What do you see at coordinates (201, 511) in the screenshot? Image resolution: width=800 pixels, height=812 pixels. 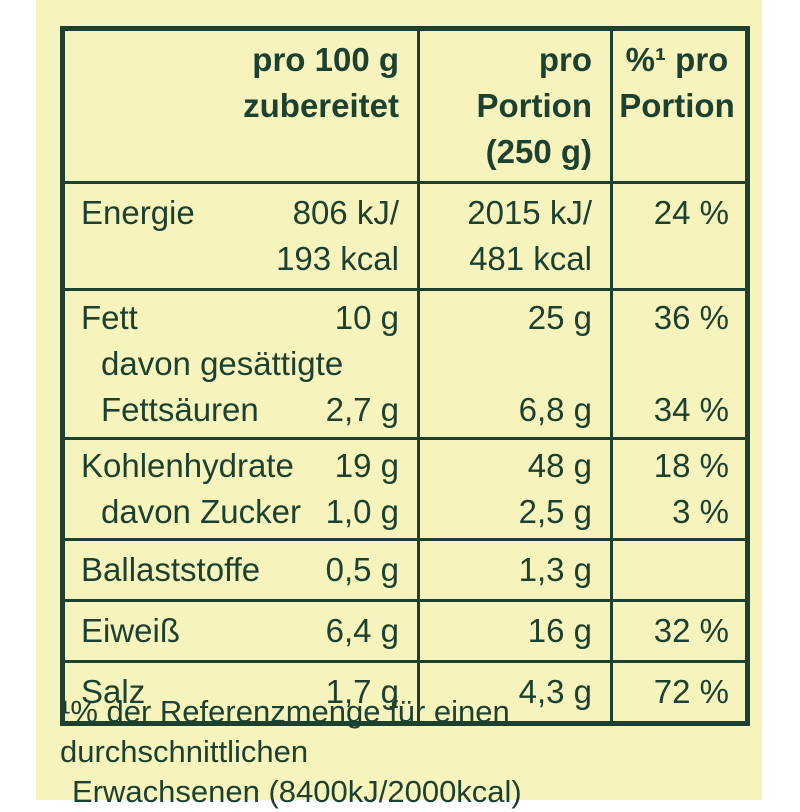 I see `nutrient-sublabel: davon Zucker` at bounding box center [201, 511].